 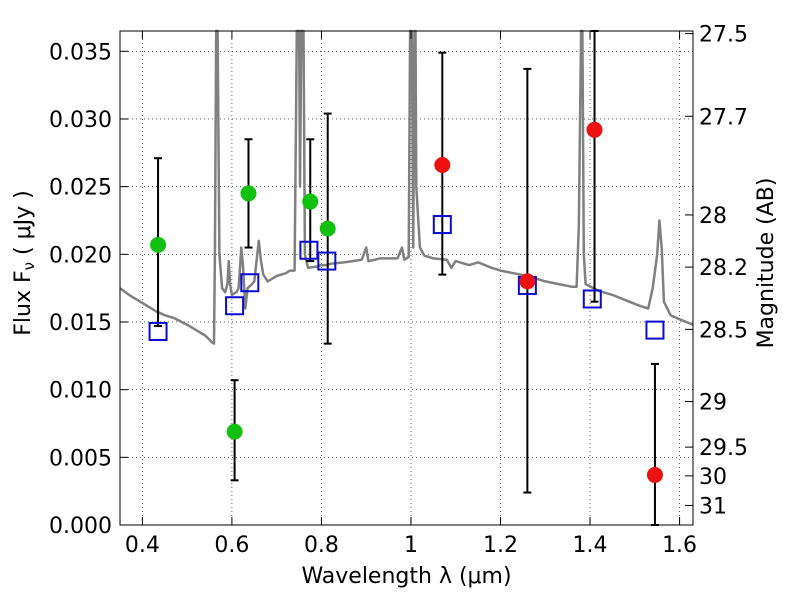 I want to click on y2-tick-label: 29, so click(x=713, y=403).